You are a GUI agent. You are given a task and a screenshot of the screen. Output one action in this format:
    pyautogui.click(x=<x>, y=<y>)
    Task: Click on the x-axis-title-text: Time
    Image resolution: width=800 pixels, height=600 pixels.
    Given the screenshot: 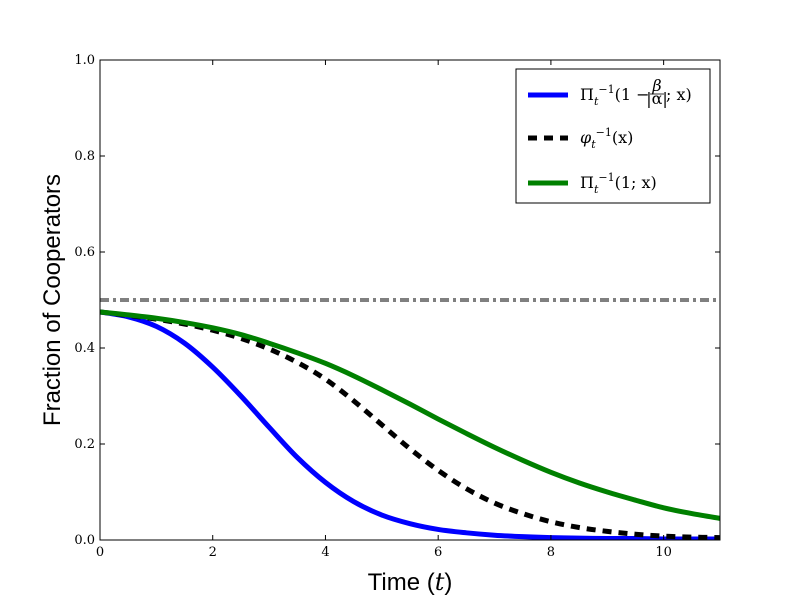 What is the action you would take?
    pyautogui.click(x=394, y=582)
    